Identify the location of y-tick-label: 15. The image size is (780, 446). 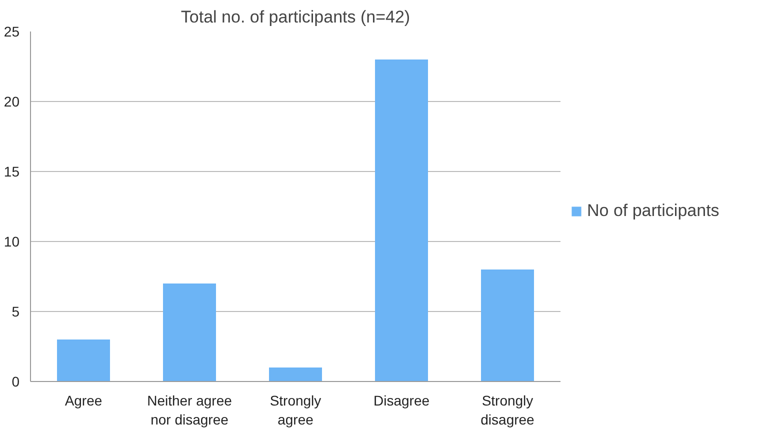
(12, 172).